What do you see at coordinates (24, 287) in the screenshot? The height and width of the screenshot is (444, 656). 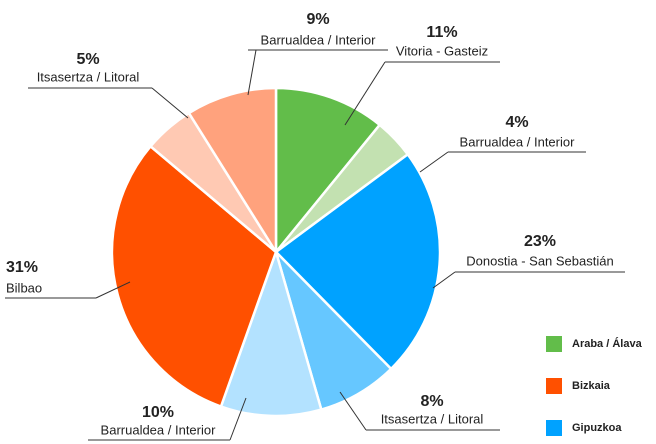 I see `slice-label: Bilbao` at bounding box center [24, 287].